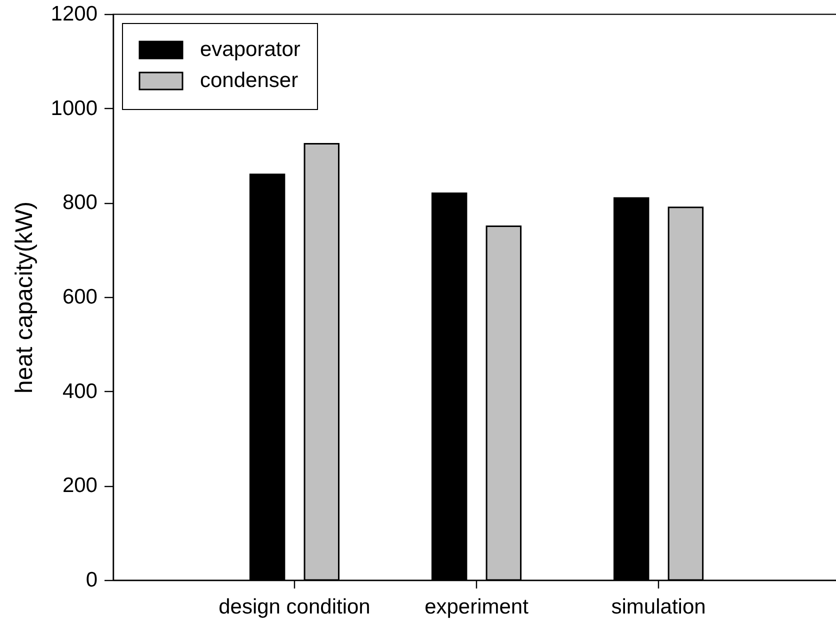 This screenshot has width=836, height=624. I want to click on y-tick-label: 0, so click(92, 580).